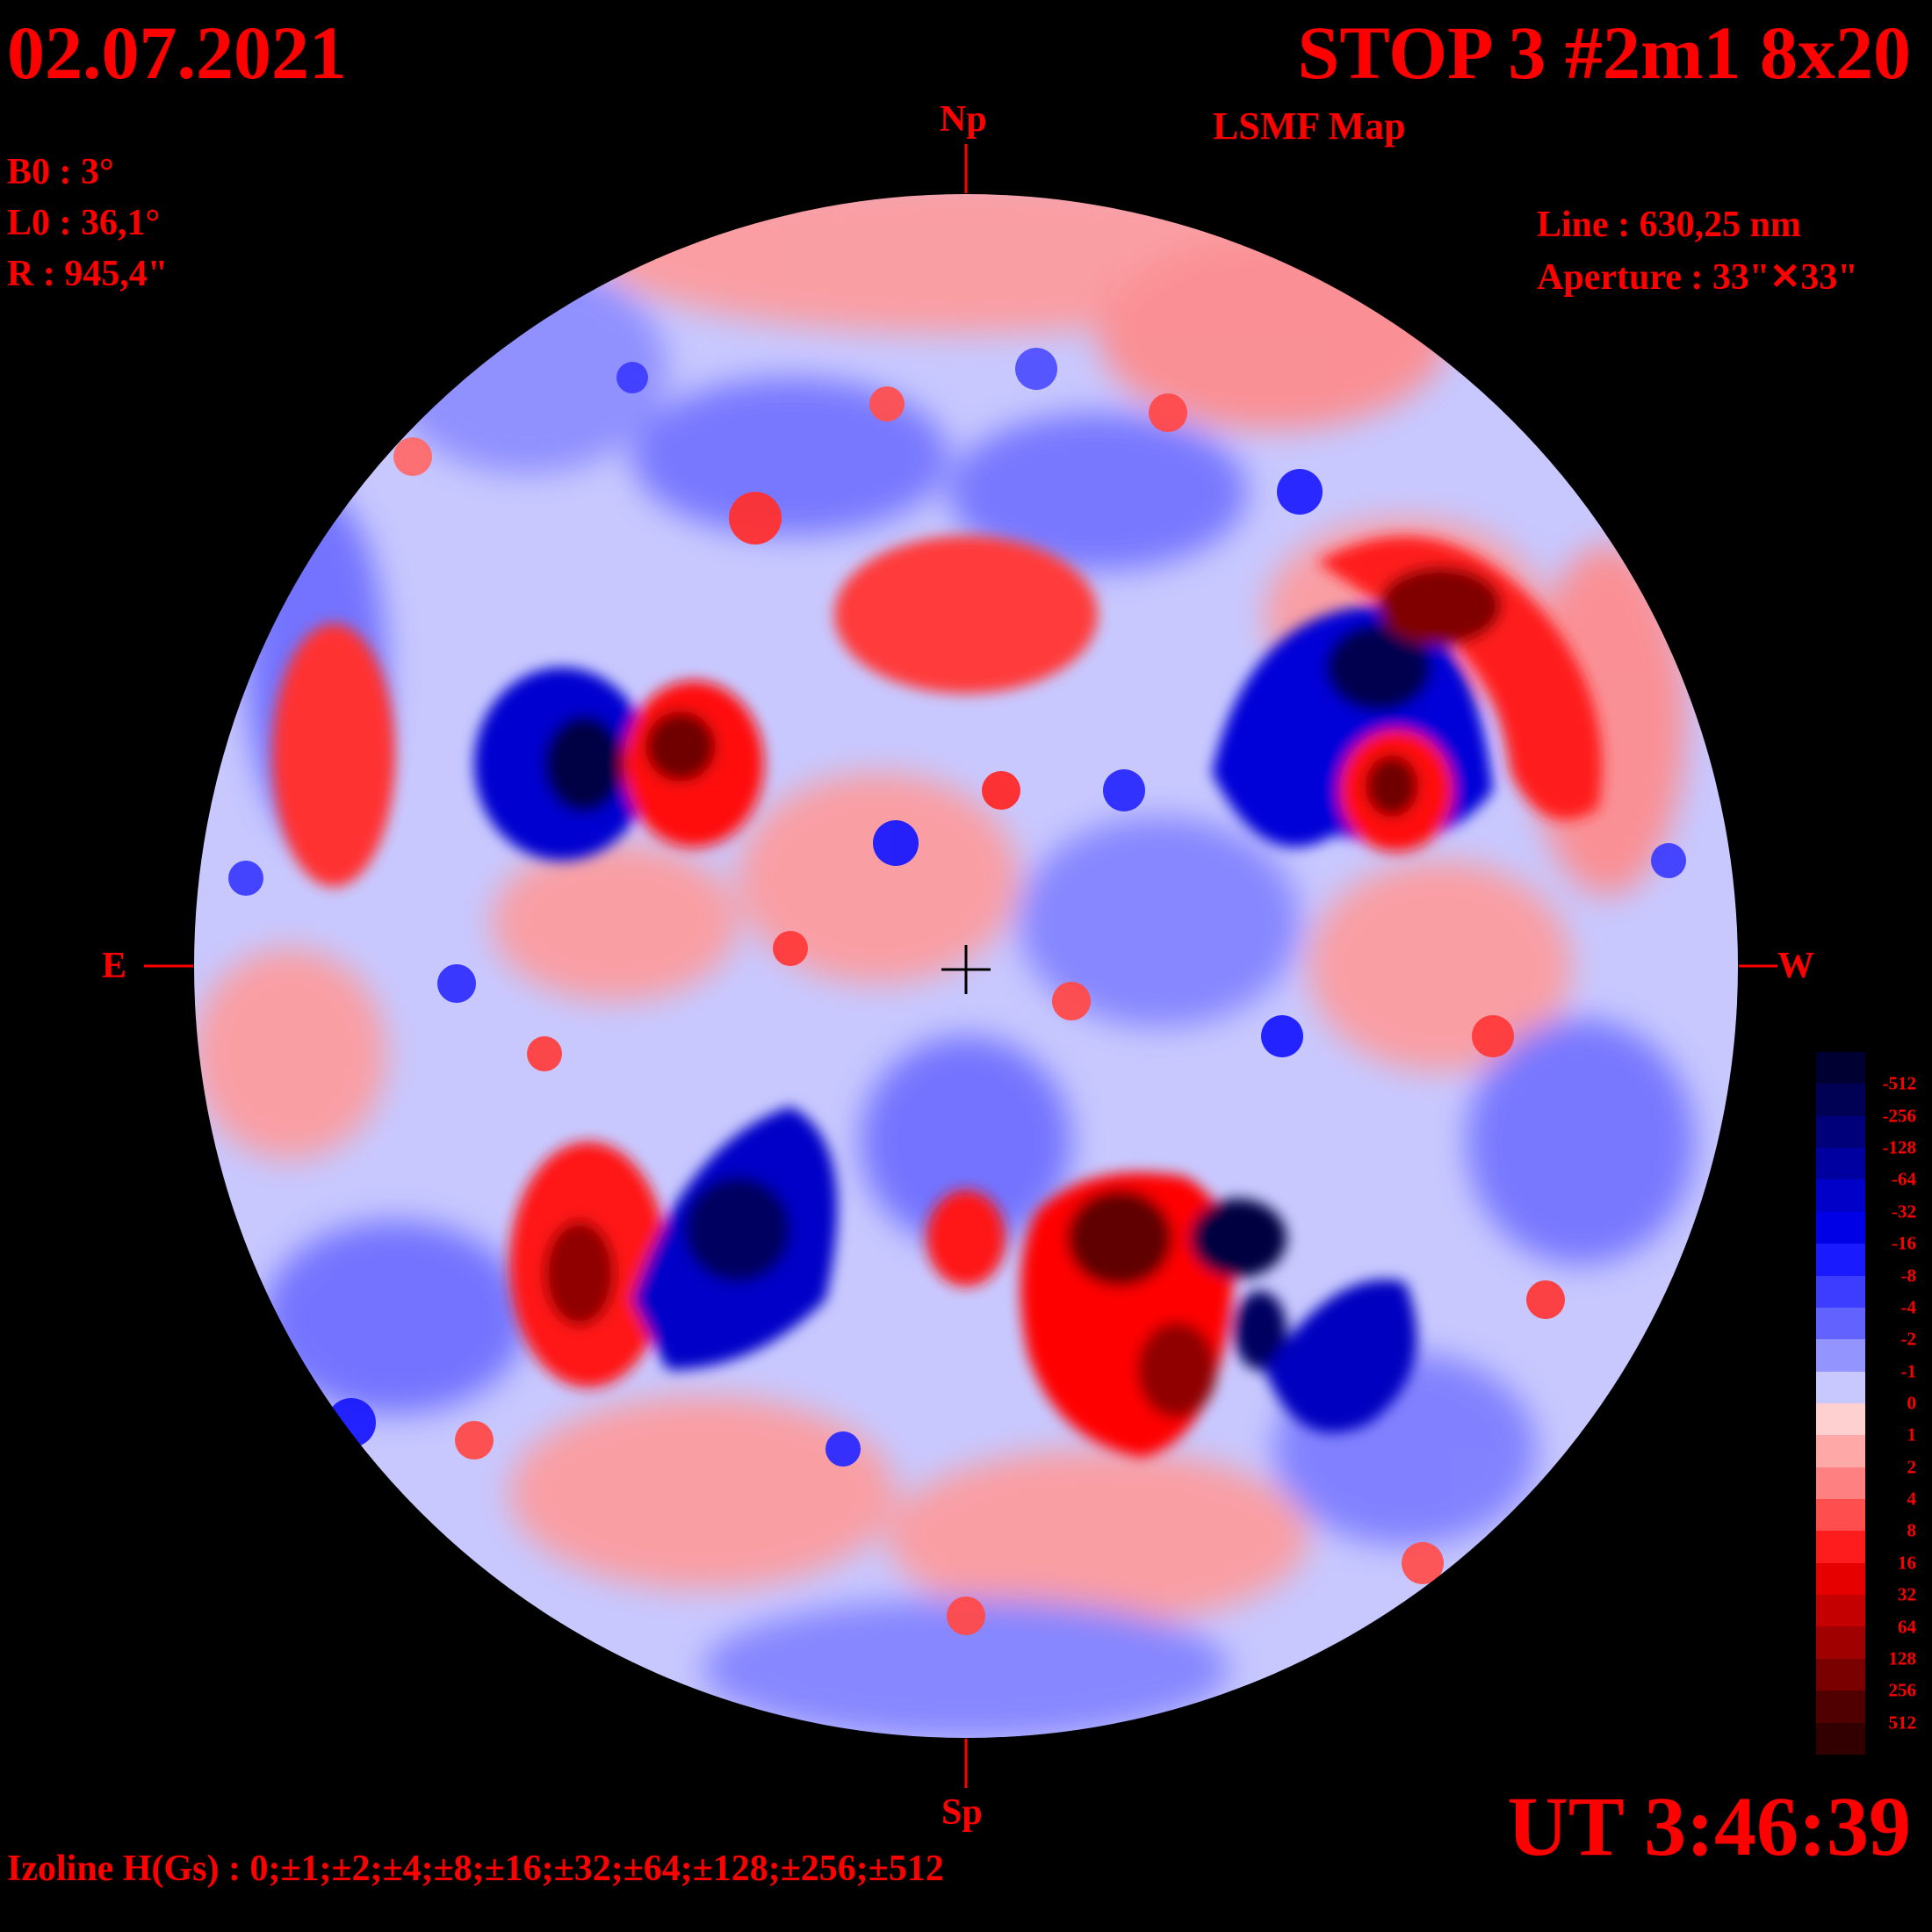  Describe the element at coordinates (1907, 1627) in the screenshot. I see `color-scale-label: 64` at that location.